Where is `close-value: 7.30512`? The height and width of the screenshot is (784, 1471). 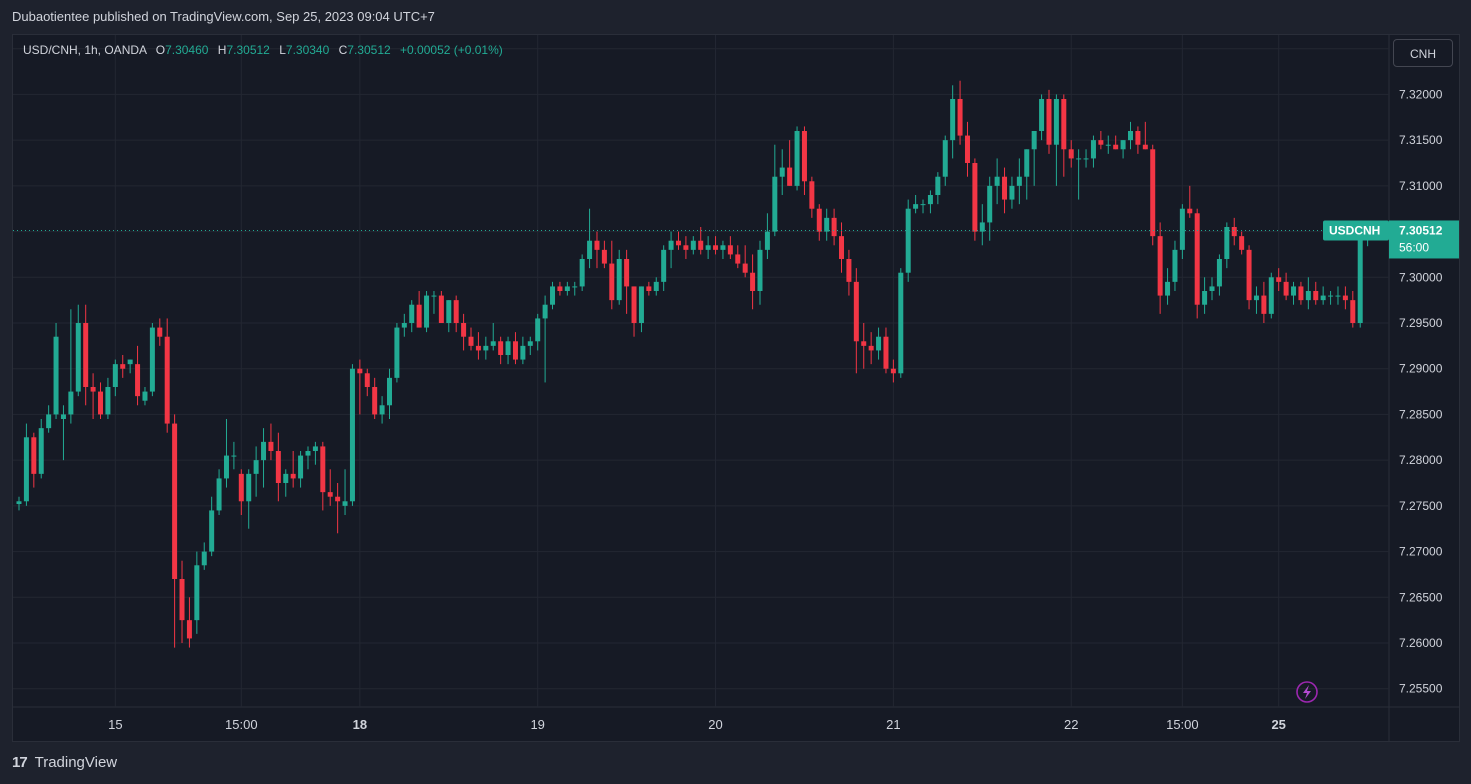 close-value: 7.30512 is located at coordinates (369, 50).